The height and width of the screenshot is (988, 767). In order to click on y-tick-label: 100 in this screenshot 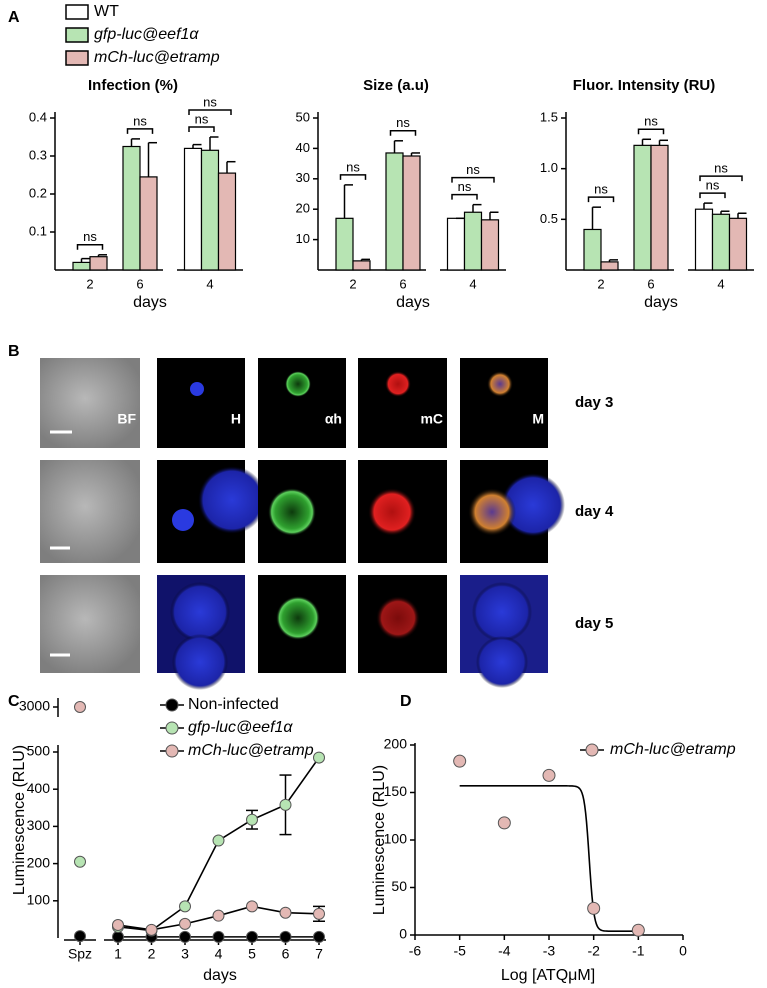, I will do `click(39, 900)`.